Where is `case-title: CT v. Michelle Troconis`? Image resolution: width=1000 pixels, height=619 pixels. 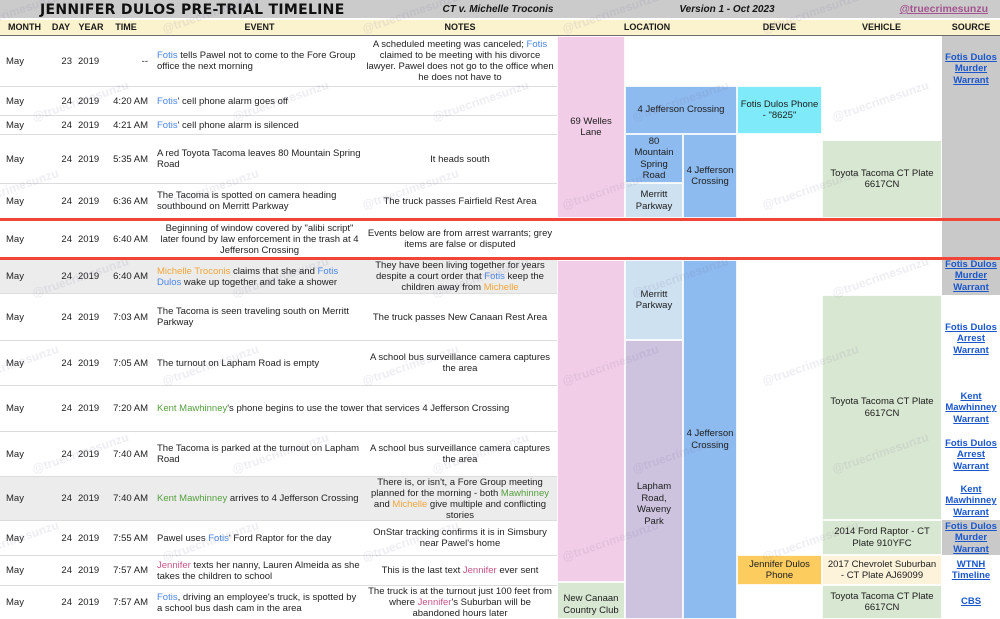 case-title: CT v. Michelle Troconis is located at coordinates (498, 9).